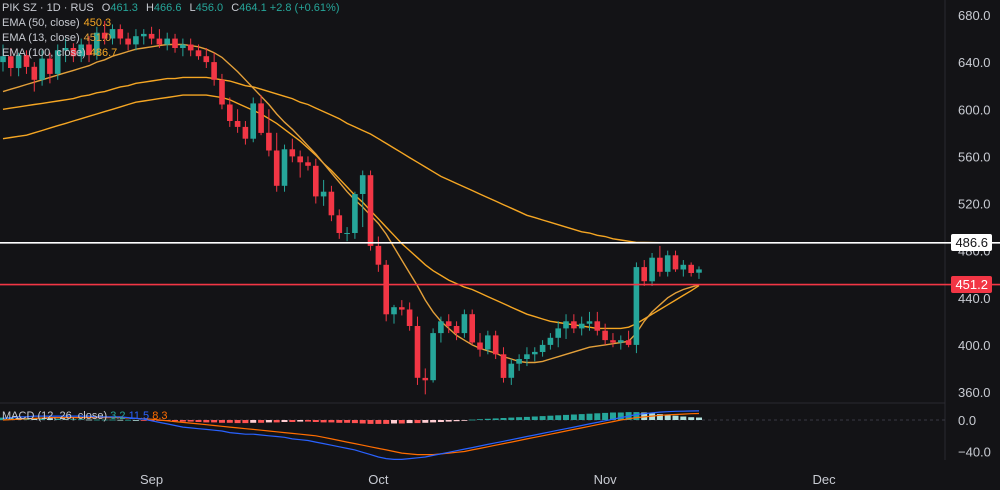  Describe the element at coordinates (56, 23) in the screenshot. I see `ema50-legend: EMA (50, close) 450.3` at that location.